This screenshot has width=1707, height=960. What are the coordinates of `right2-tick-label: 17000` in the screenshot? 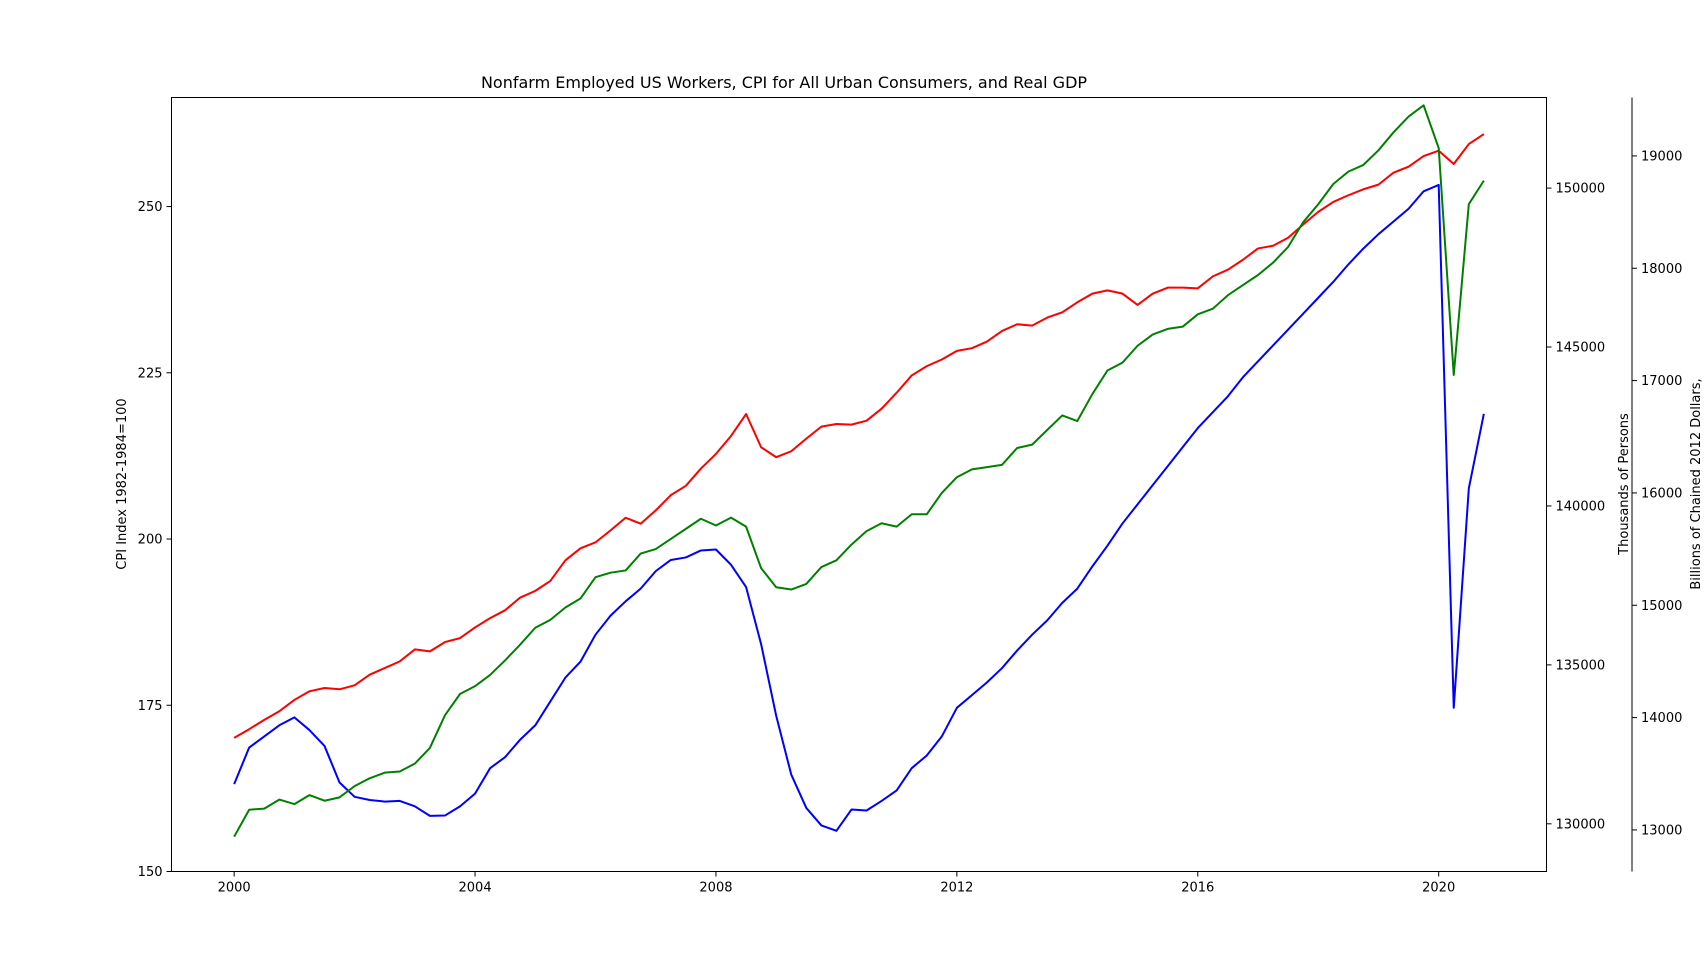 It's located at (1661, 381).